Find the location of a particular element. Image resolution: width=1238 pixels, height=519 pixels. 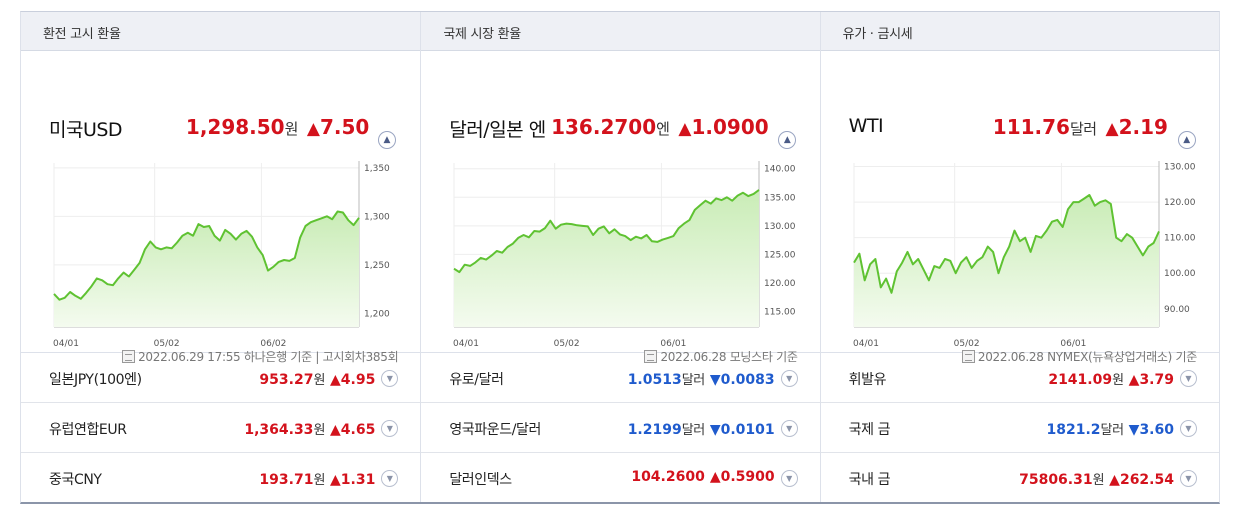

row-change-value: 0.0101 is located at coordinates (747, 430).